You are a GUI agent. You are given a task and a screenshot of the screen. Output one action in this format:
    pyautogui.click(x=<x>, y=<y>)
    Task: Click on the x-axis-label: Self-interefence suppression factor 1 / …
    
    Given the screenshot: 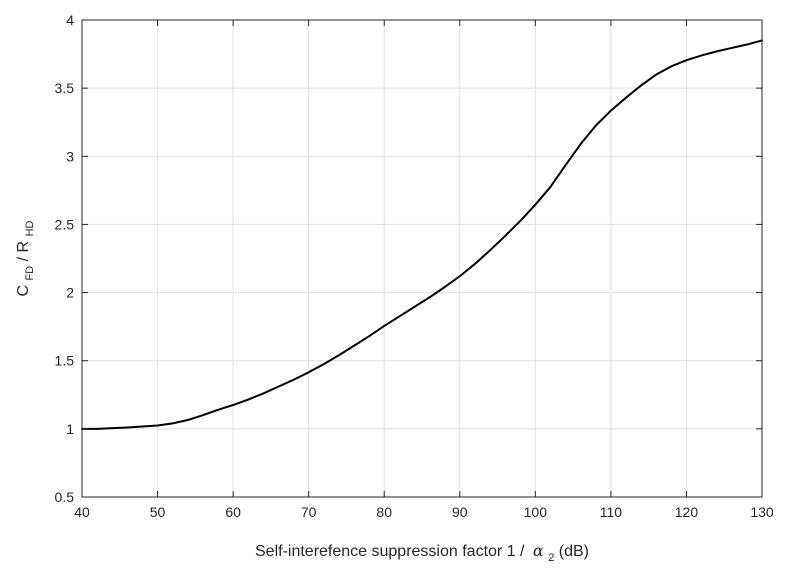 What is the action you would take?
    pyautogui.click(x=422, y=553)
    